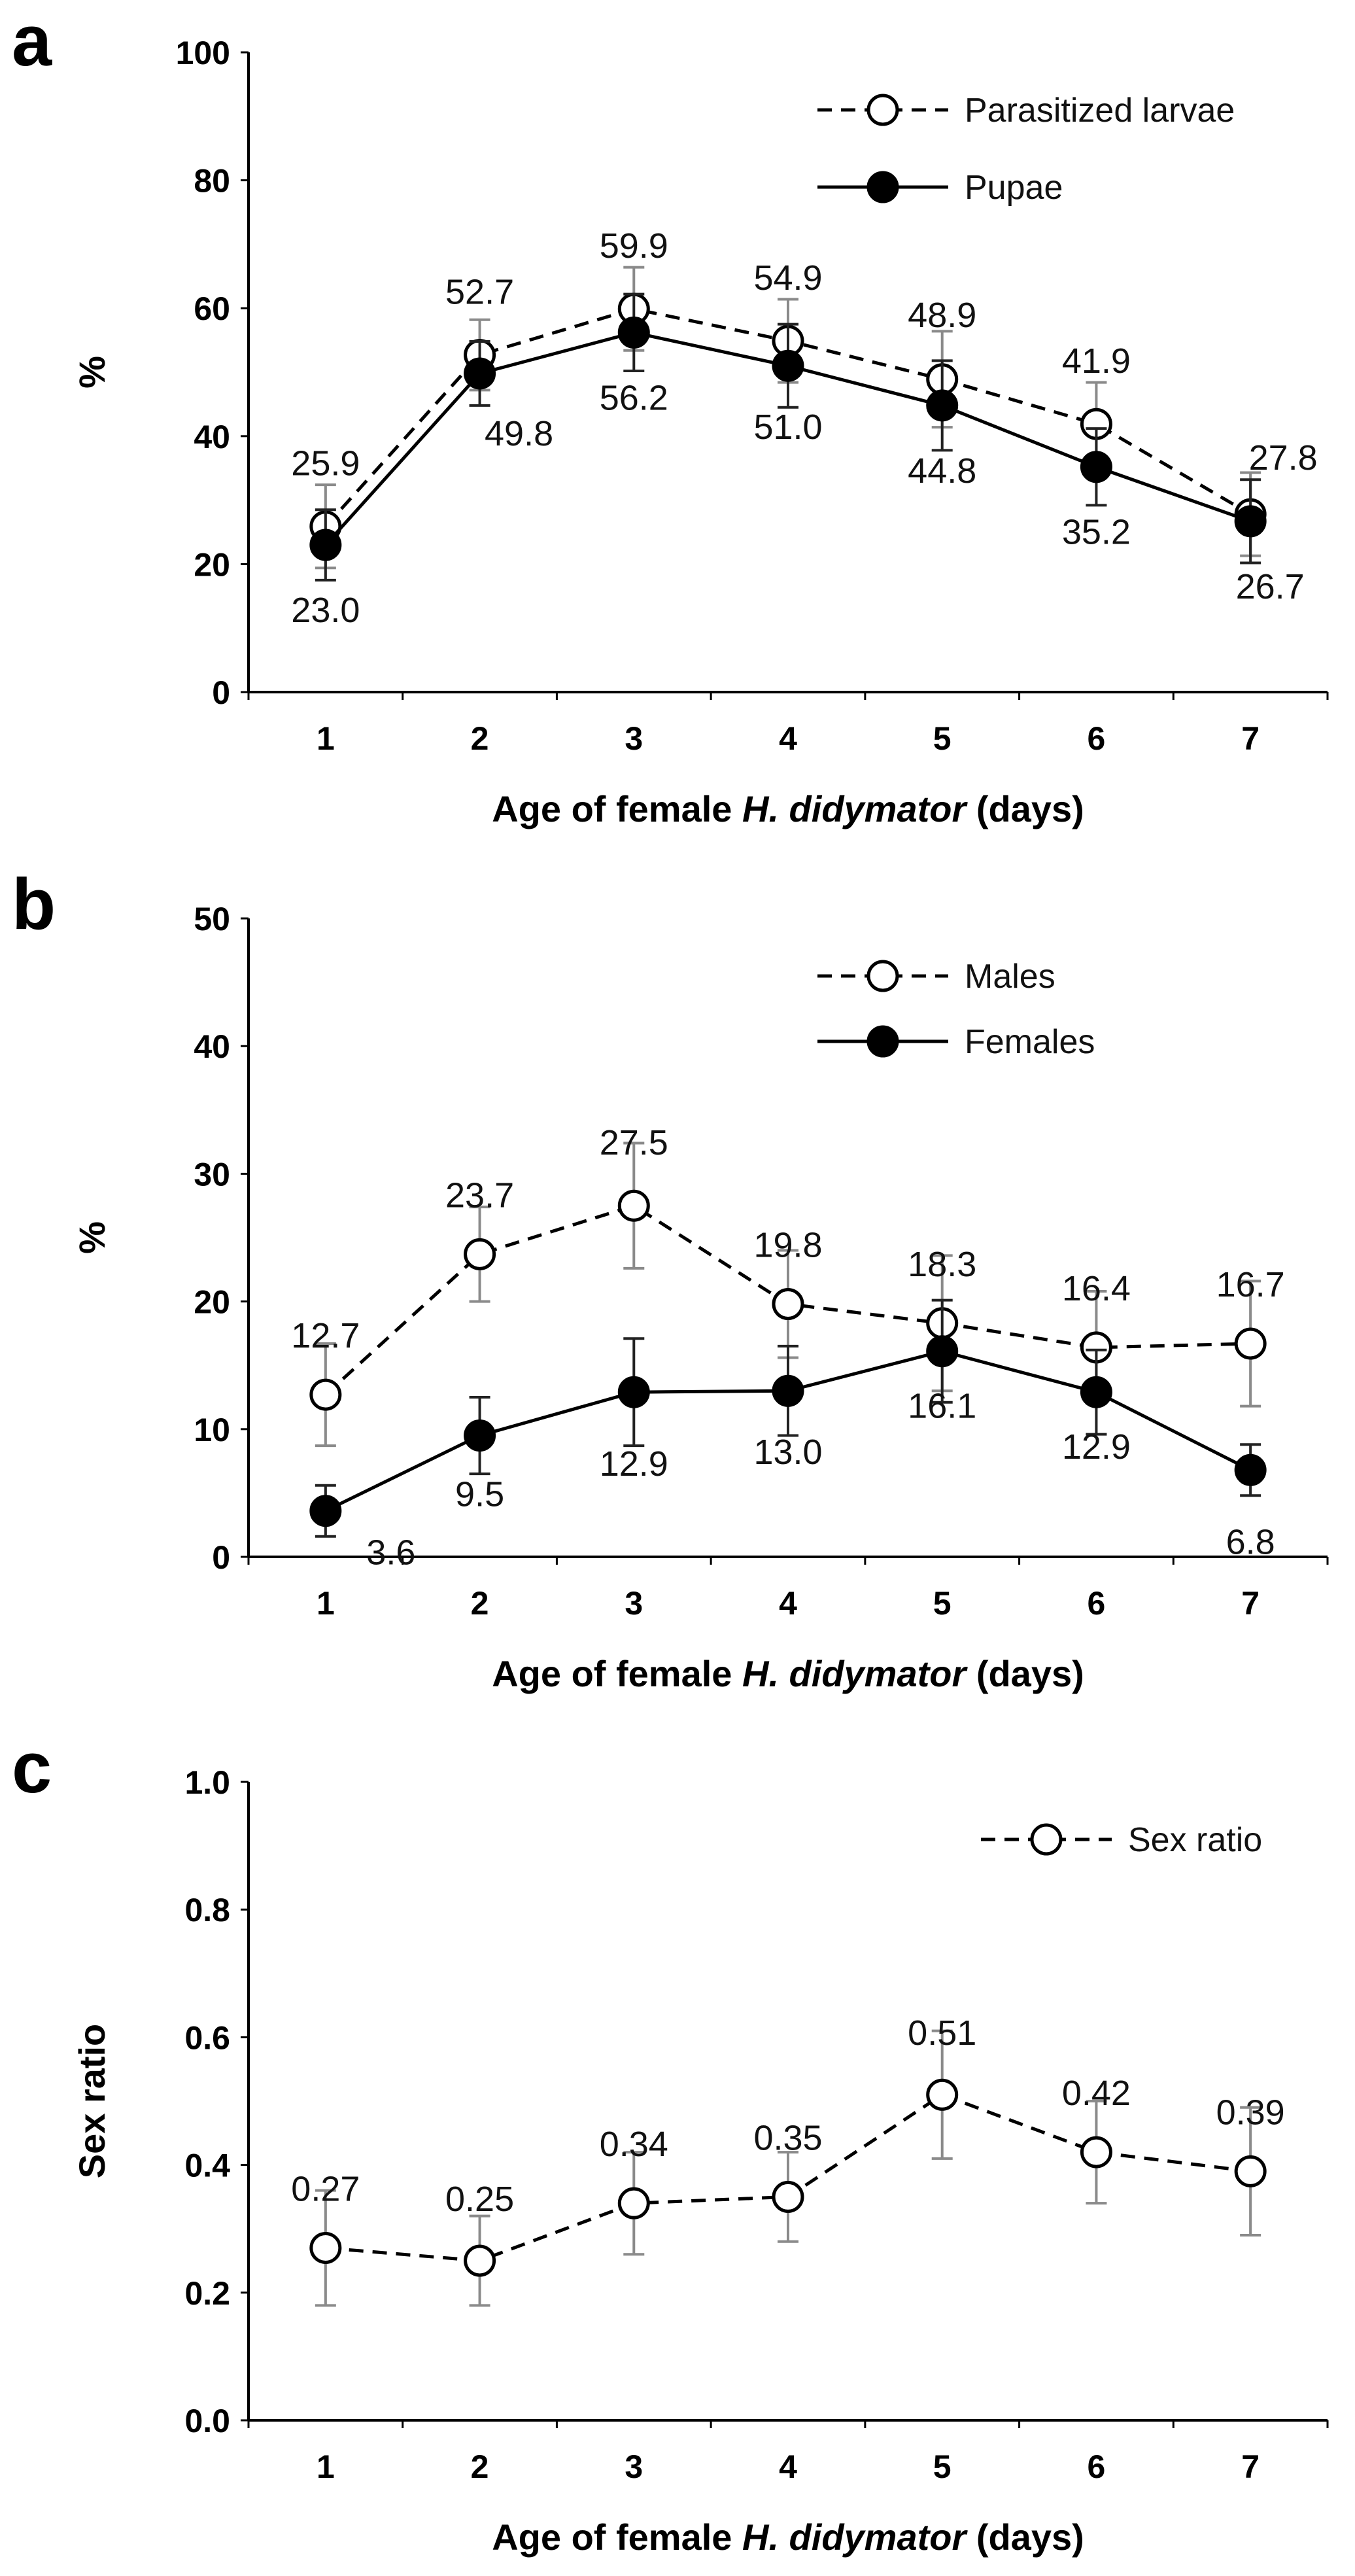 This screenshot has width=1355, height=2576. What do you see at coordinates (212, 919) in the screenshot?
I see `y-tick-label: 50` at bounding box center [212, 919].